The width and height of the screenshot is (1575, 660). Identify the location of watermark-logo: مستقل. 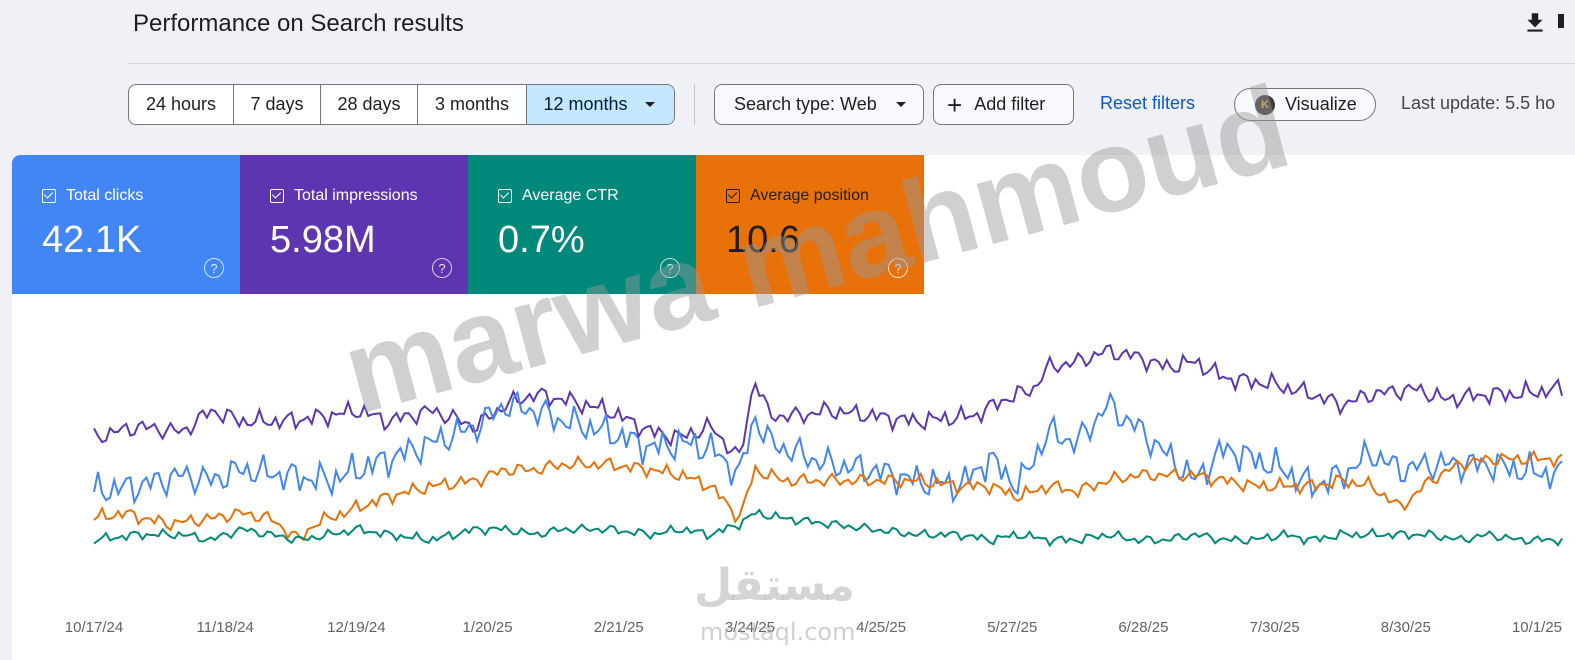
(774, 585).